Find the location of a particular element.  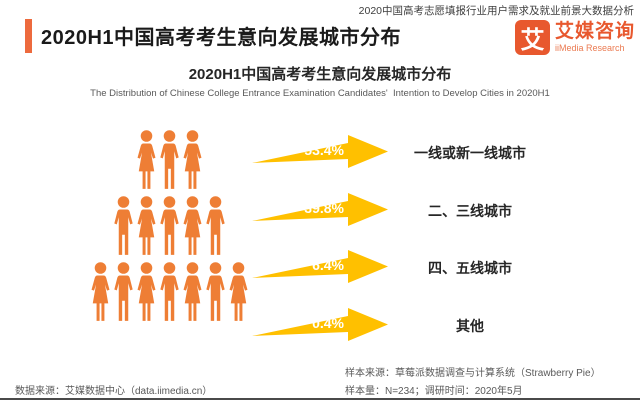

iimedia-logo-text: 艾媒咨询 iiMedia Research is located at coordinates (595, 37).